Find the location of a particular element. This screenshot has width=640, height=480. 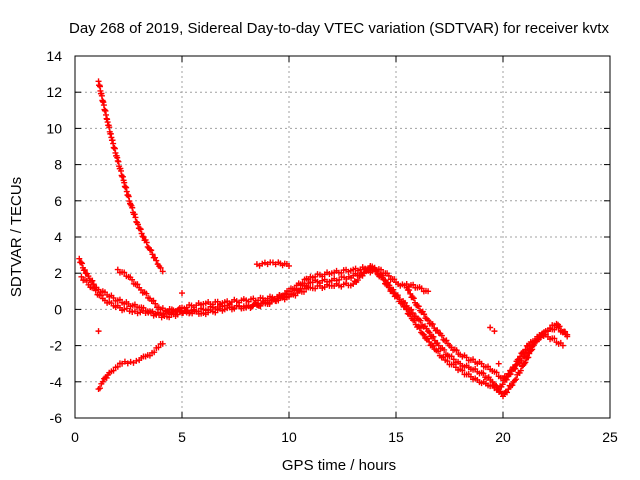

y-tick-label: 10 is located at coordinates (54, 128).